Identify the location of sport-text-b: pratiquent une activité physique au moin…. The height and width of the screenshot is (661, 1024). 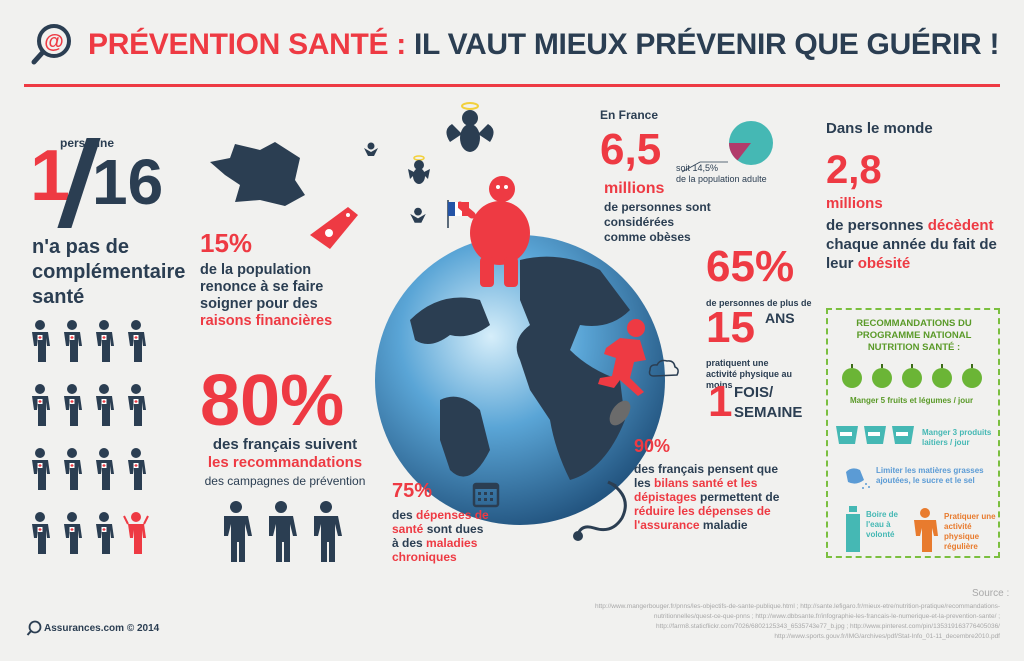
(749, 374).